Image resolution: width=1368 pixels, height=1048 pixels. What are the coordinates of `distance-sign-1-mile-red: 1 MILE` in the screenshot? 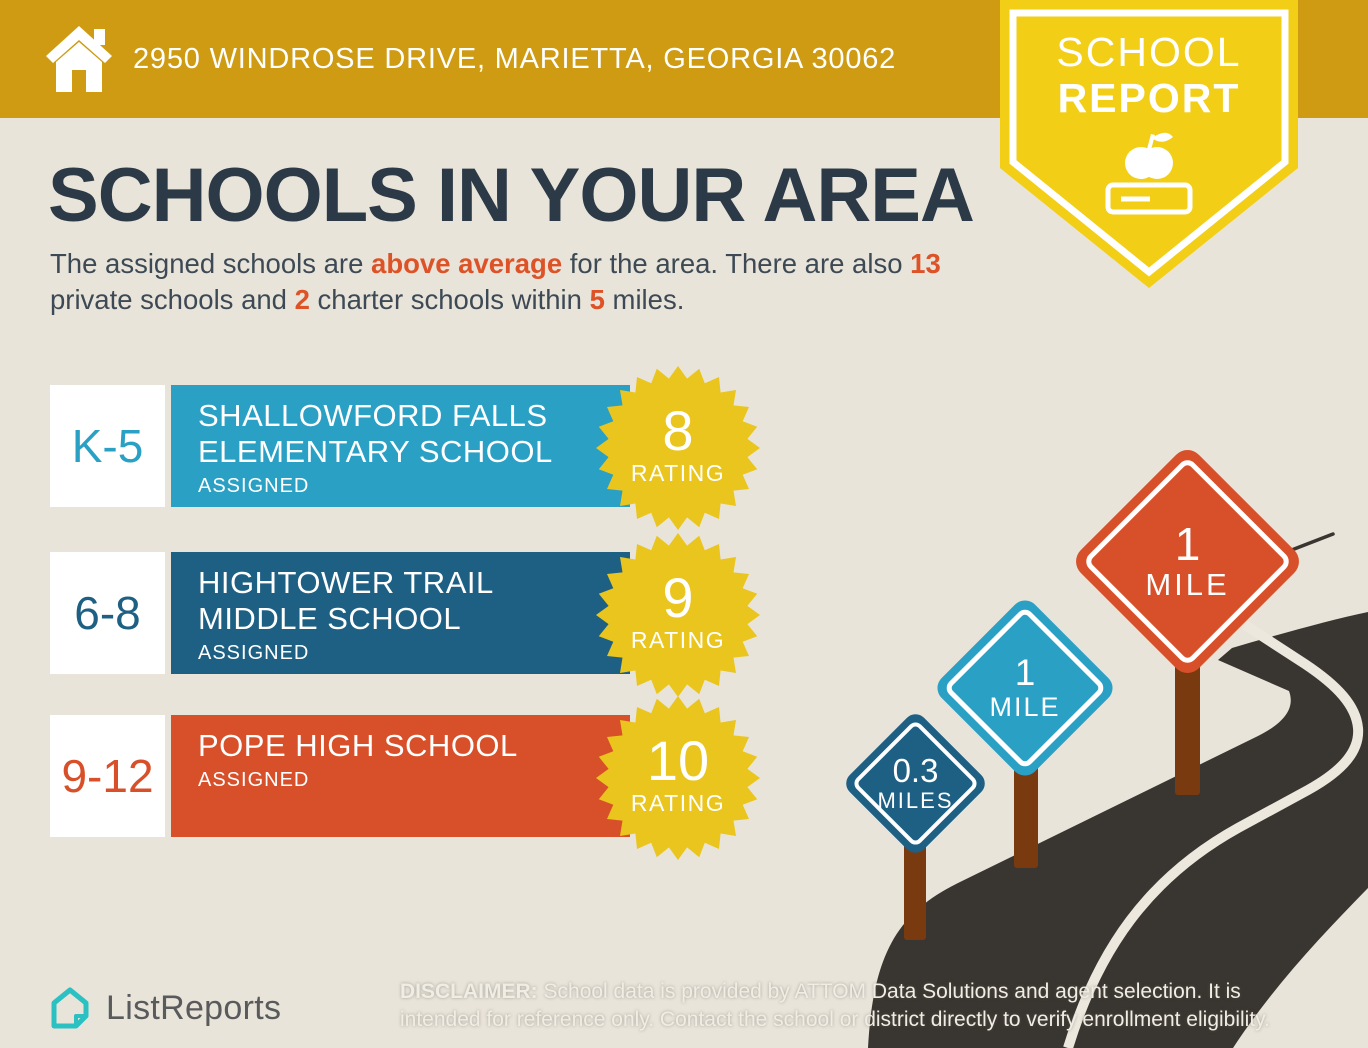 It's located at (1187, 561).